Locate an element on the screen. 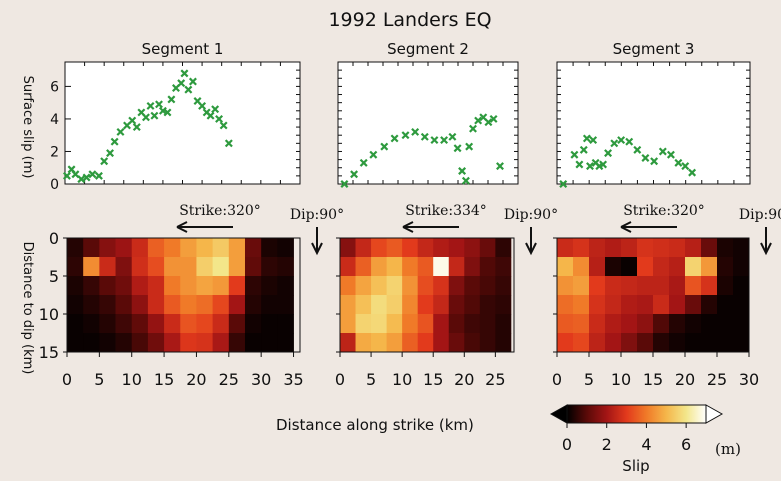 The width and height of the screenshot is (781, 481). x-tick-label: 5 is located at coordinates (99, 379).